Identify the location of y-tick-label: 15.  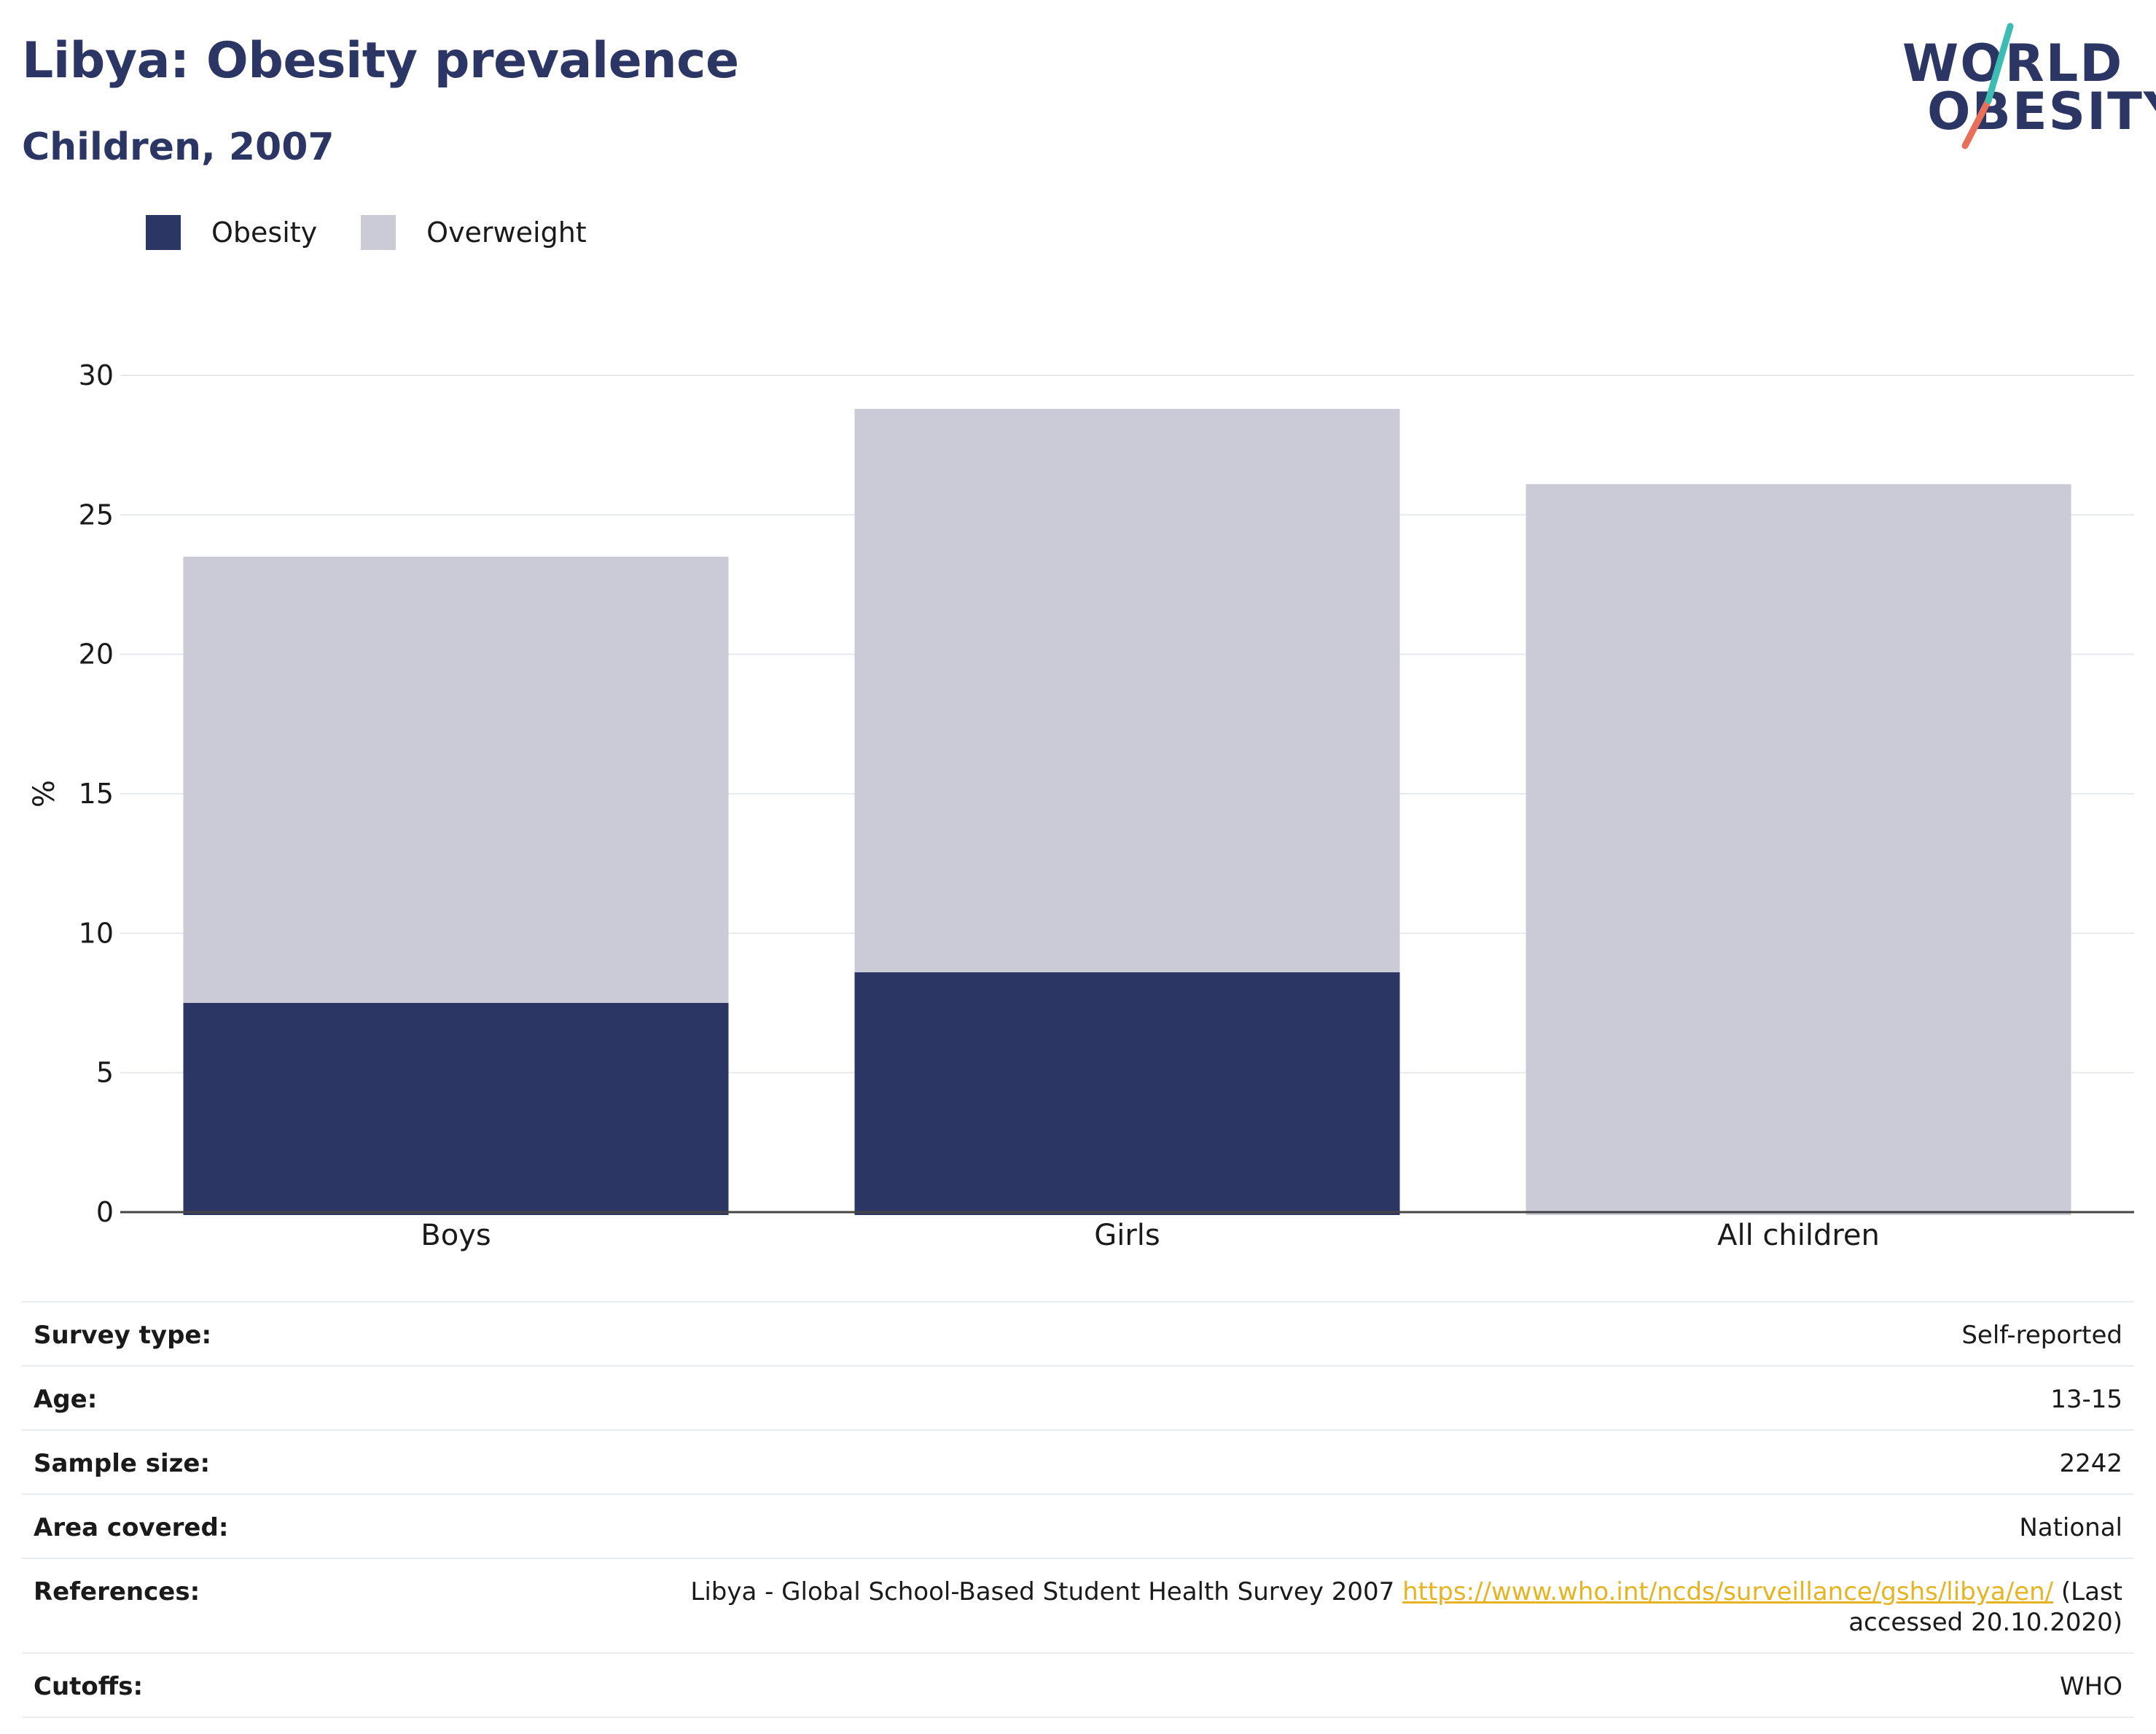
(97, 794).